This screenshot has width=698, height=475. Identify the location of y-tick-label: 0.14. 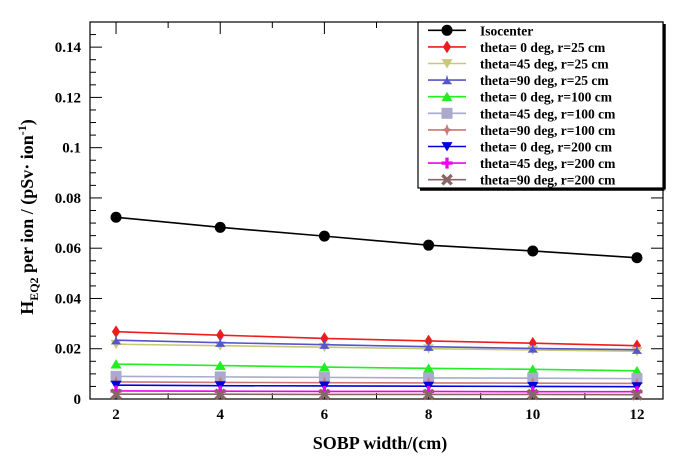
(68, 48).